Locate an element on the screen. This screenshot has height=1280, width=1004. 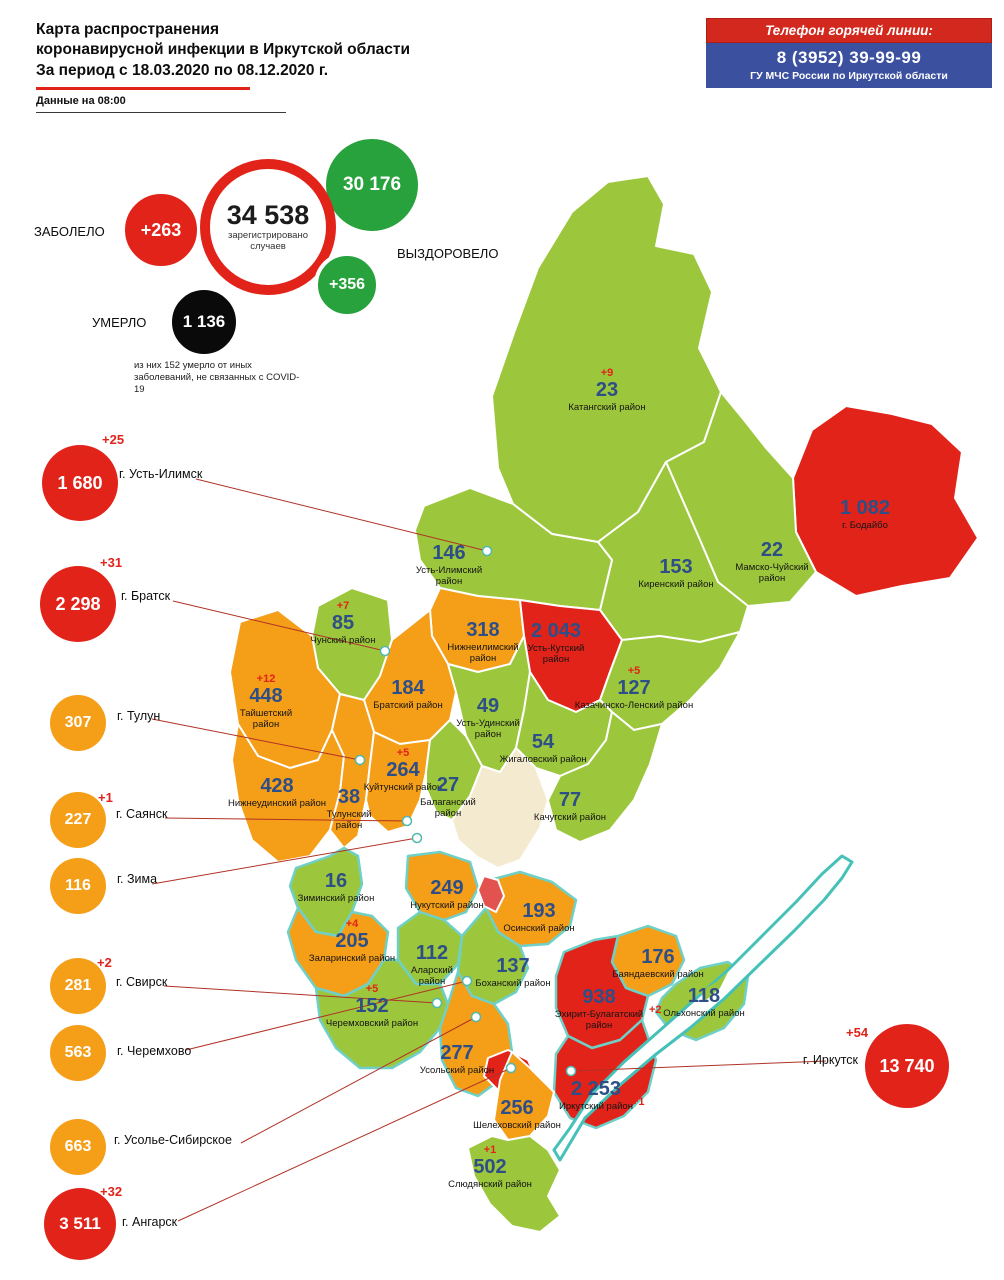
region-value: 2 043 is located at coordinates (556, 631).